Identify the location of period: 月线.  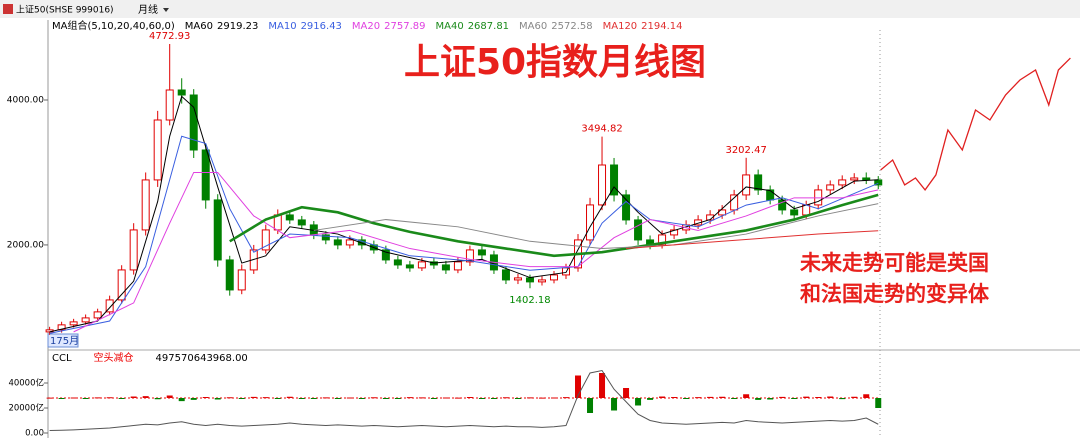
(148, 9).